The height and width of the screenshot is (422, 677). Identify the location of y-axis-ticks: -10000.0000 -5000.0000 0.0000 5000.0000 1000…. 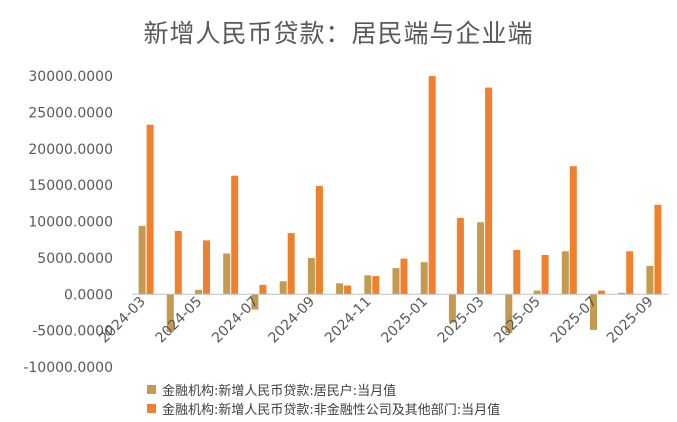
(68, 222).